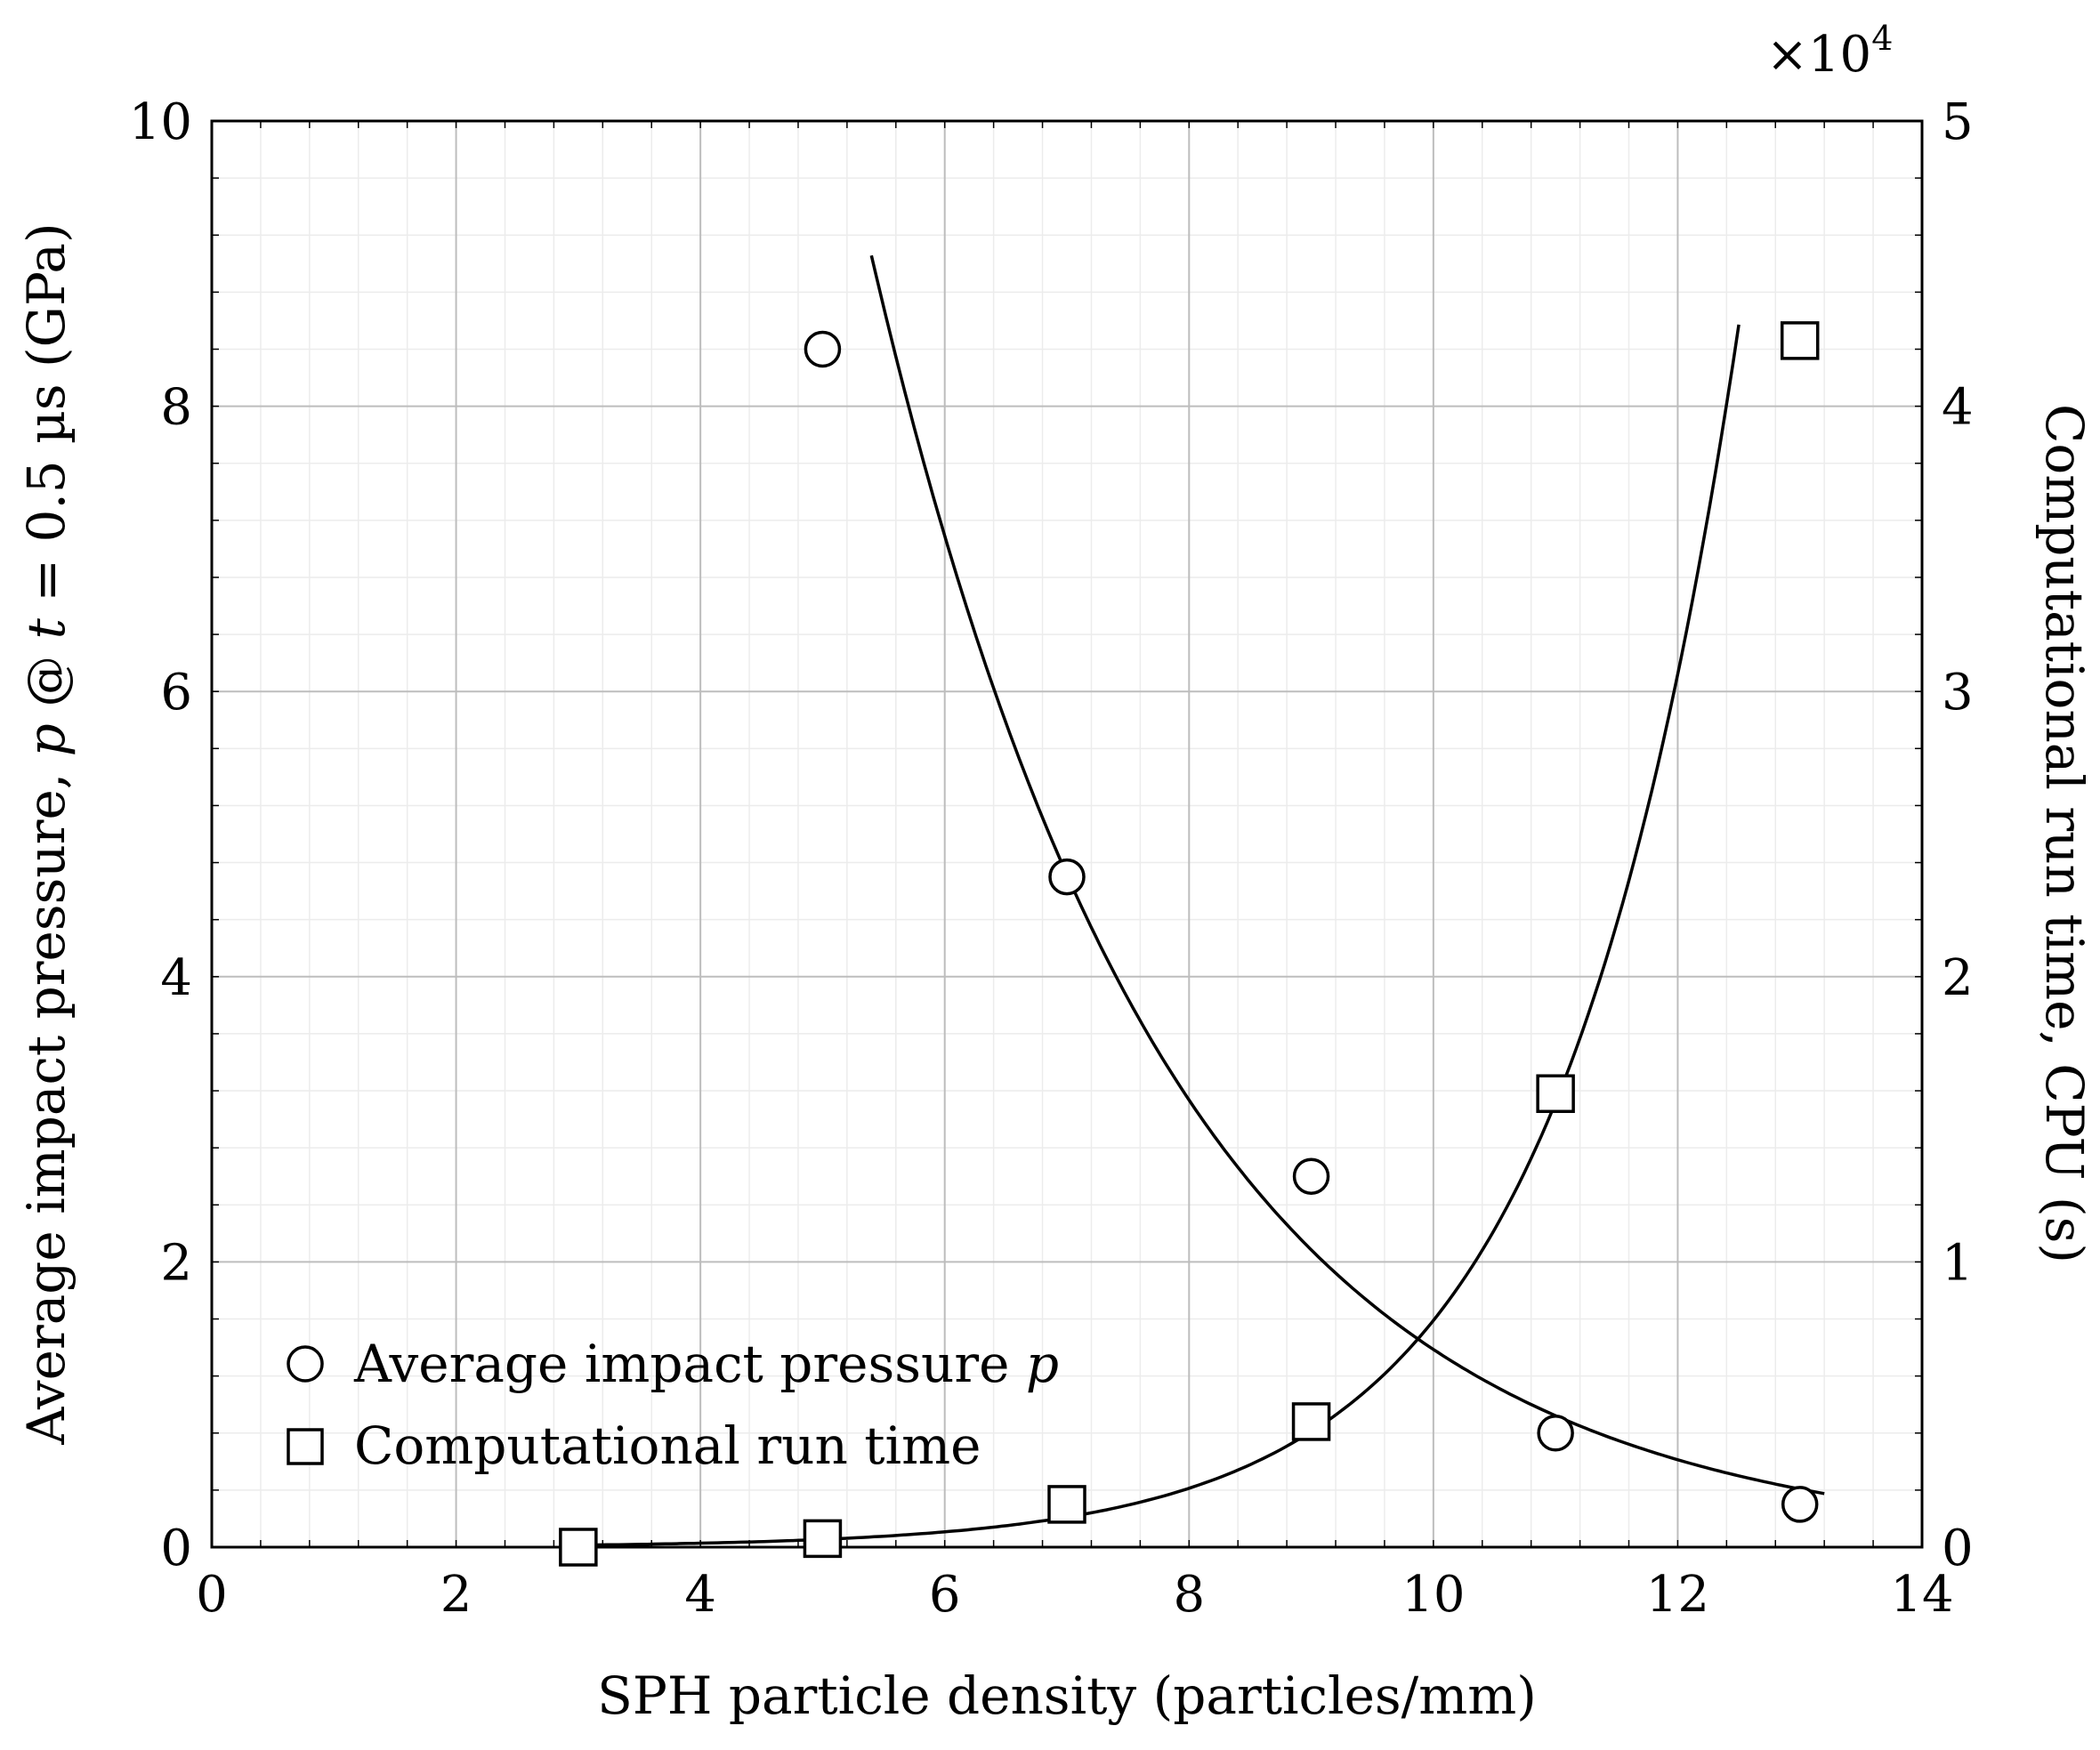 The height and width of the screenshot is (1750, 2100). I want to click on left-y-tick-label: 4, so click(176, 978).